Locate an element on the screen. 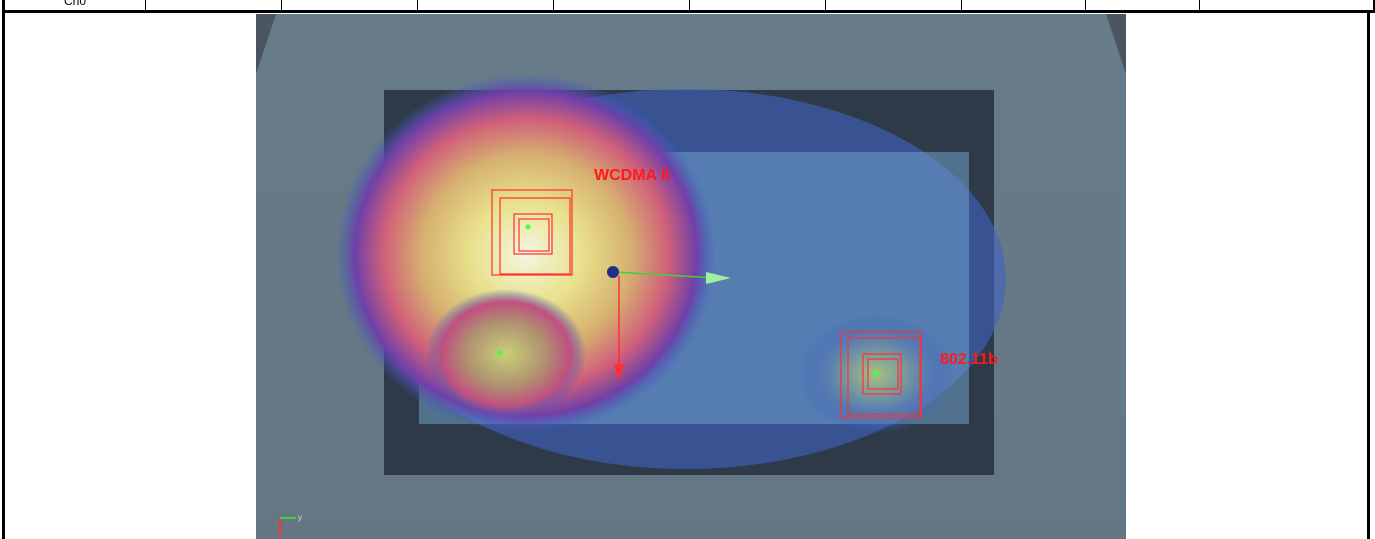  axis-label: y is located at coordinates (300, 517).